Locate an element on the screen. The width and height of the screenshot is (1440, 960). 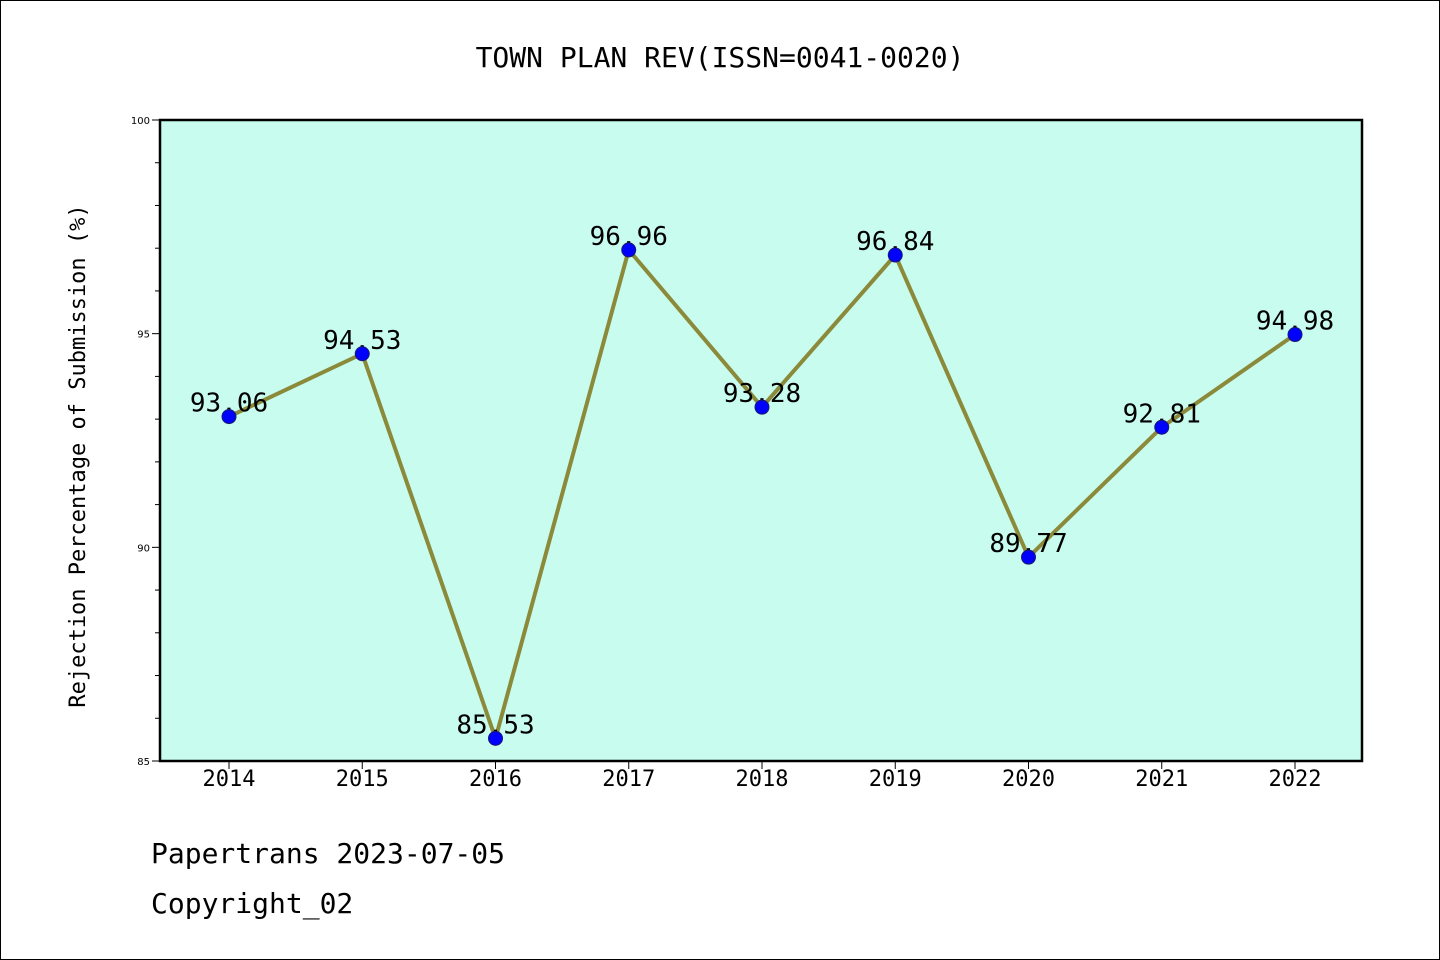
y-tick-label: 95 is located at coordinates (143, 335).